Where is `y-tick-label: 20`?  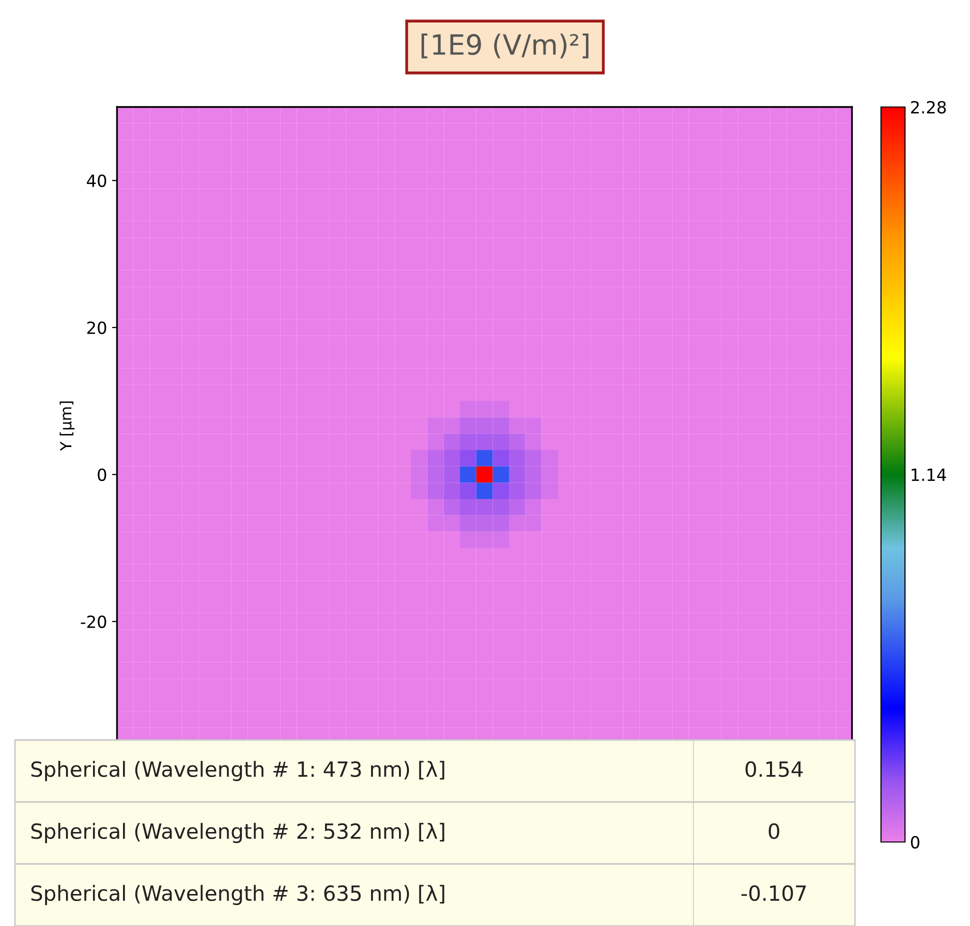 y-tick-label: 20 is located at coordinates (96, 327).